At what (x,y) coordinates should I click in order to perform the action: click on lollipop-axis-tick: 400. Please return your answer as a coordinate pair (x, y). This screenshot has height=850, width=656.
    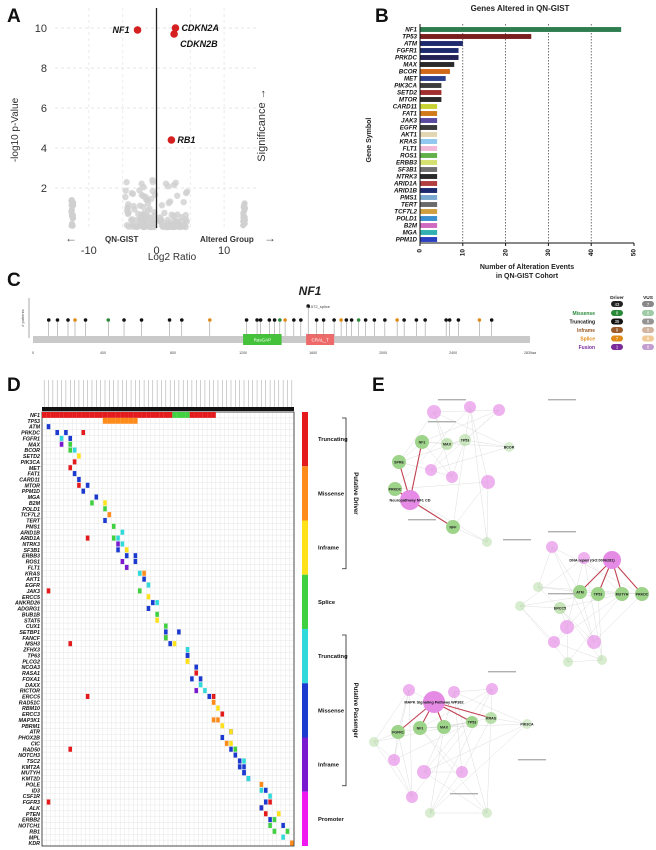
    Looking at the image, I should click on (103, 353).